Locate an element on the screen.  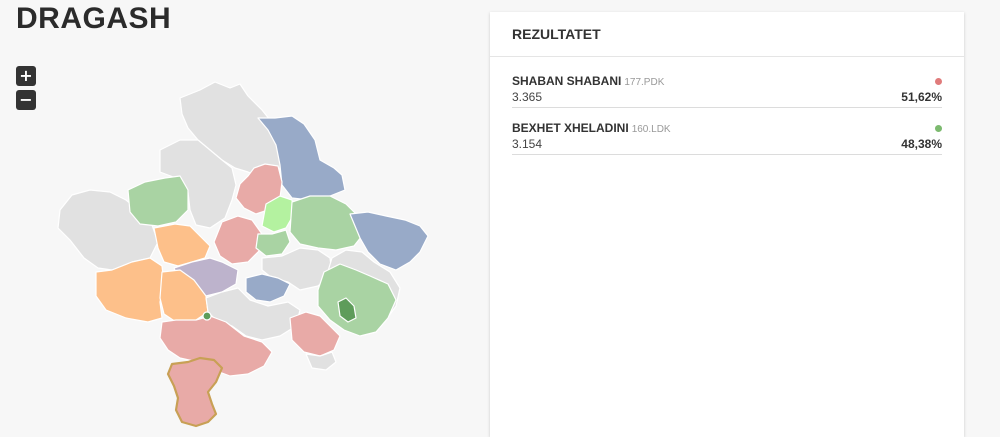
candidate-votes: 3.365 is located at coordinates (527, 97).